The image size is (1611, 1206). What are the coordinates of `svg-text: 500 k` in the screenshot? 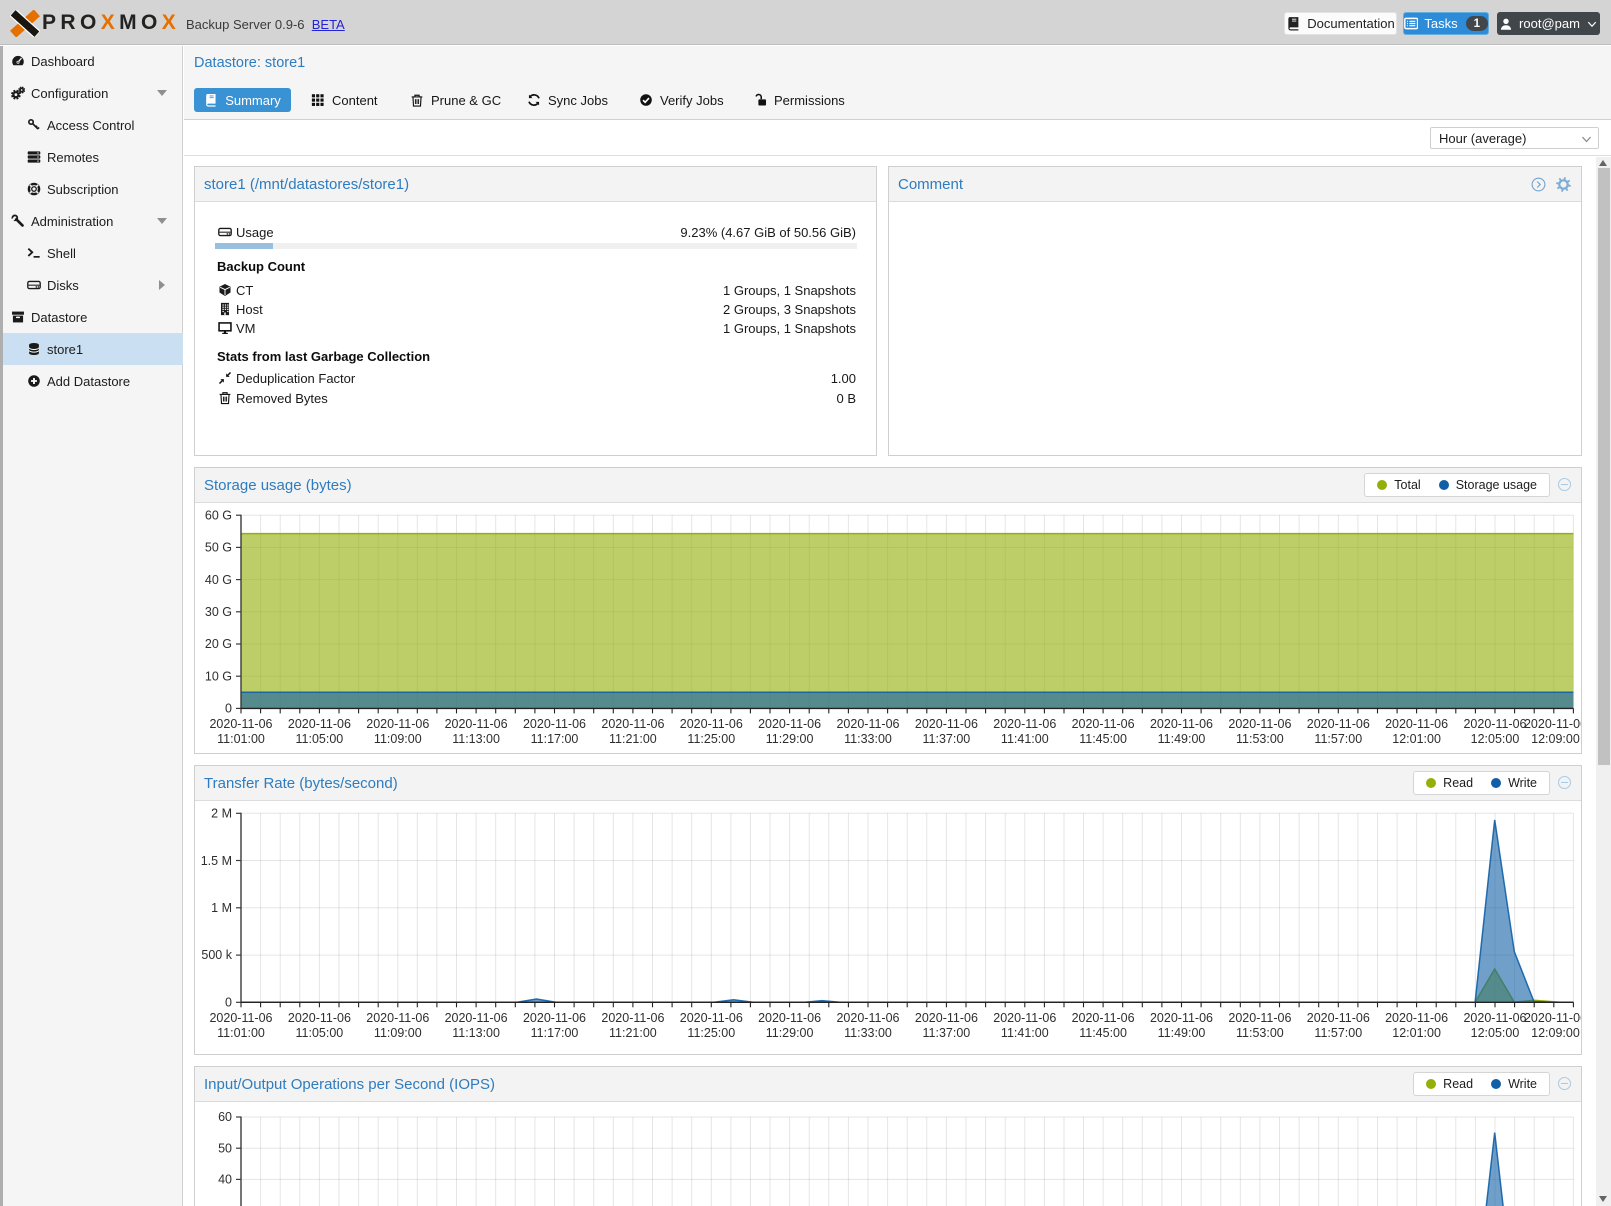 It's located at (216, 955).